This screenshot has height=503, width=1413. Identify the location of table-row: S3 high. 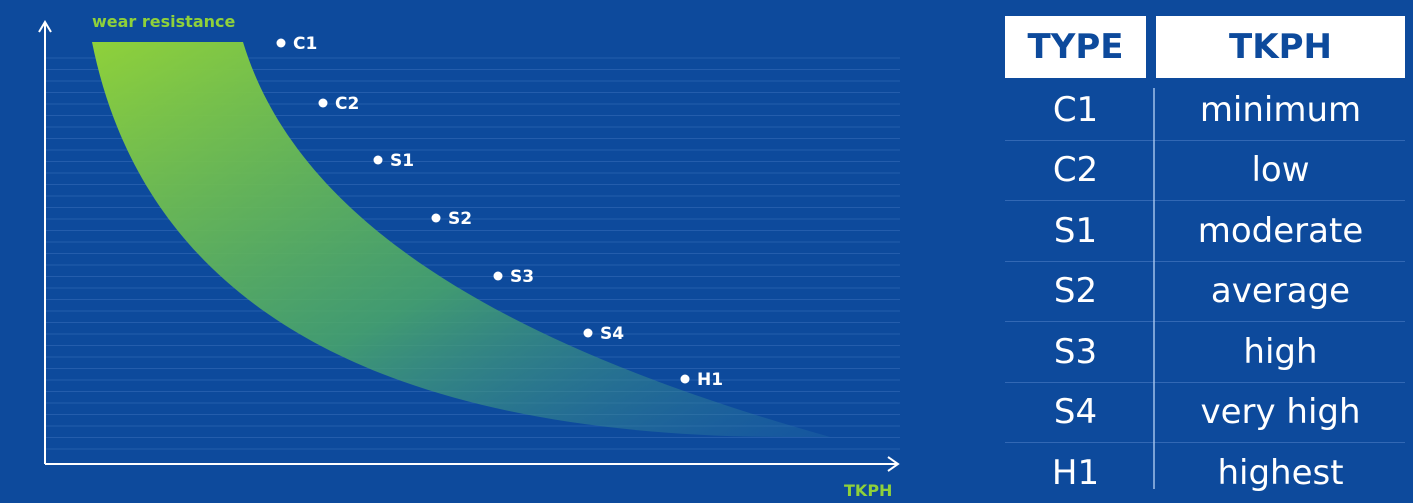
(1205, 352).